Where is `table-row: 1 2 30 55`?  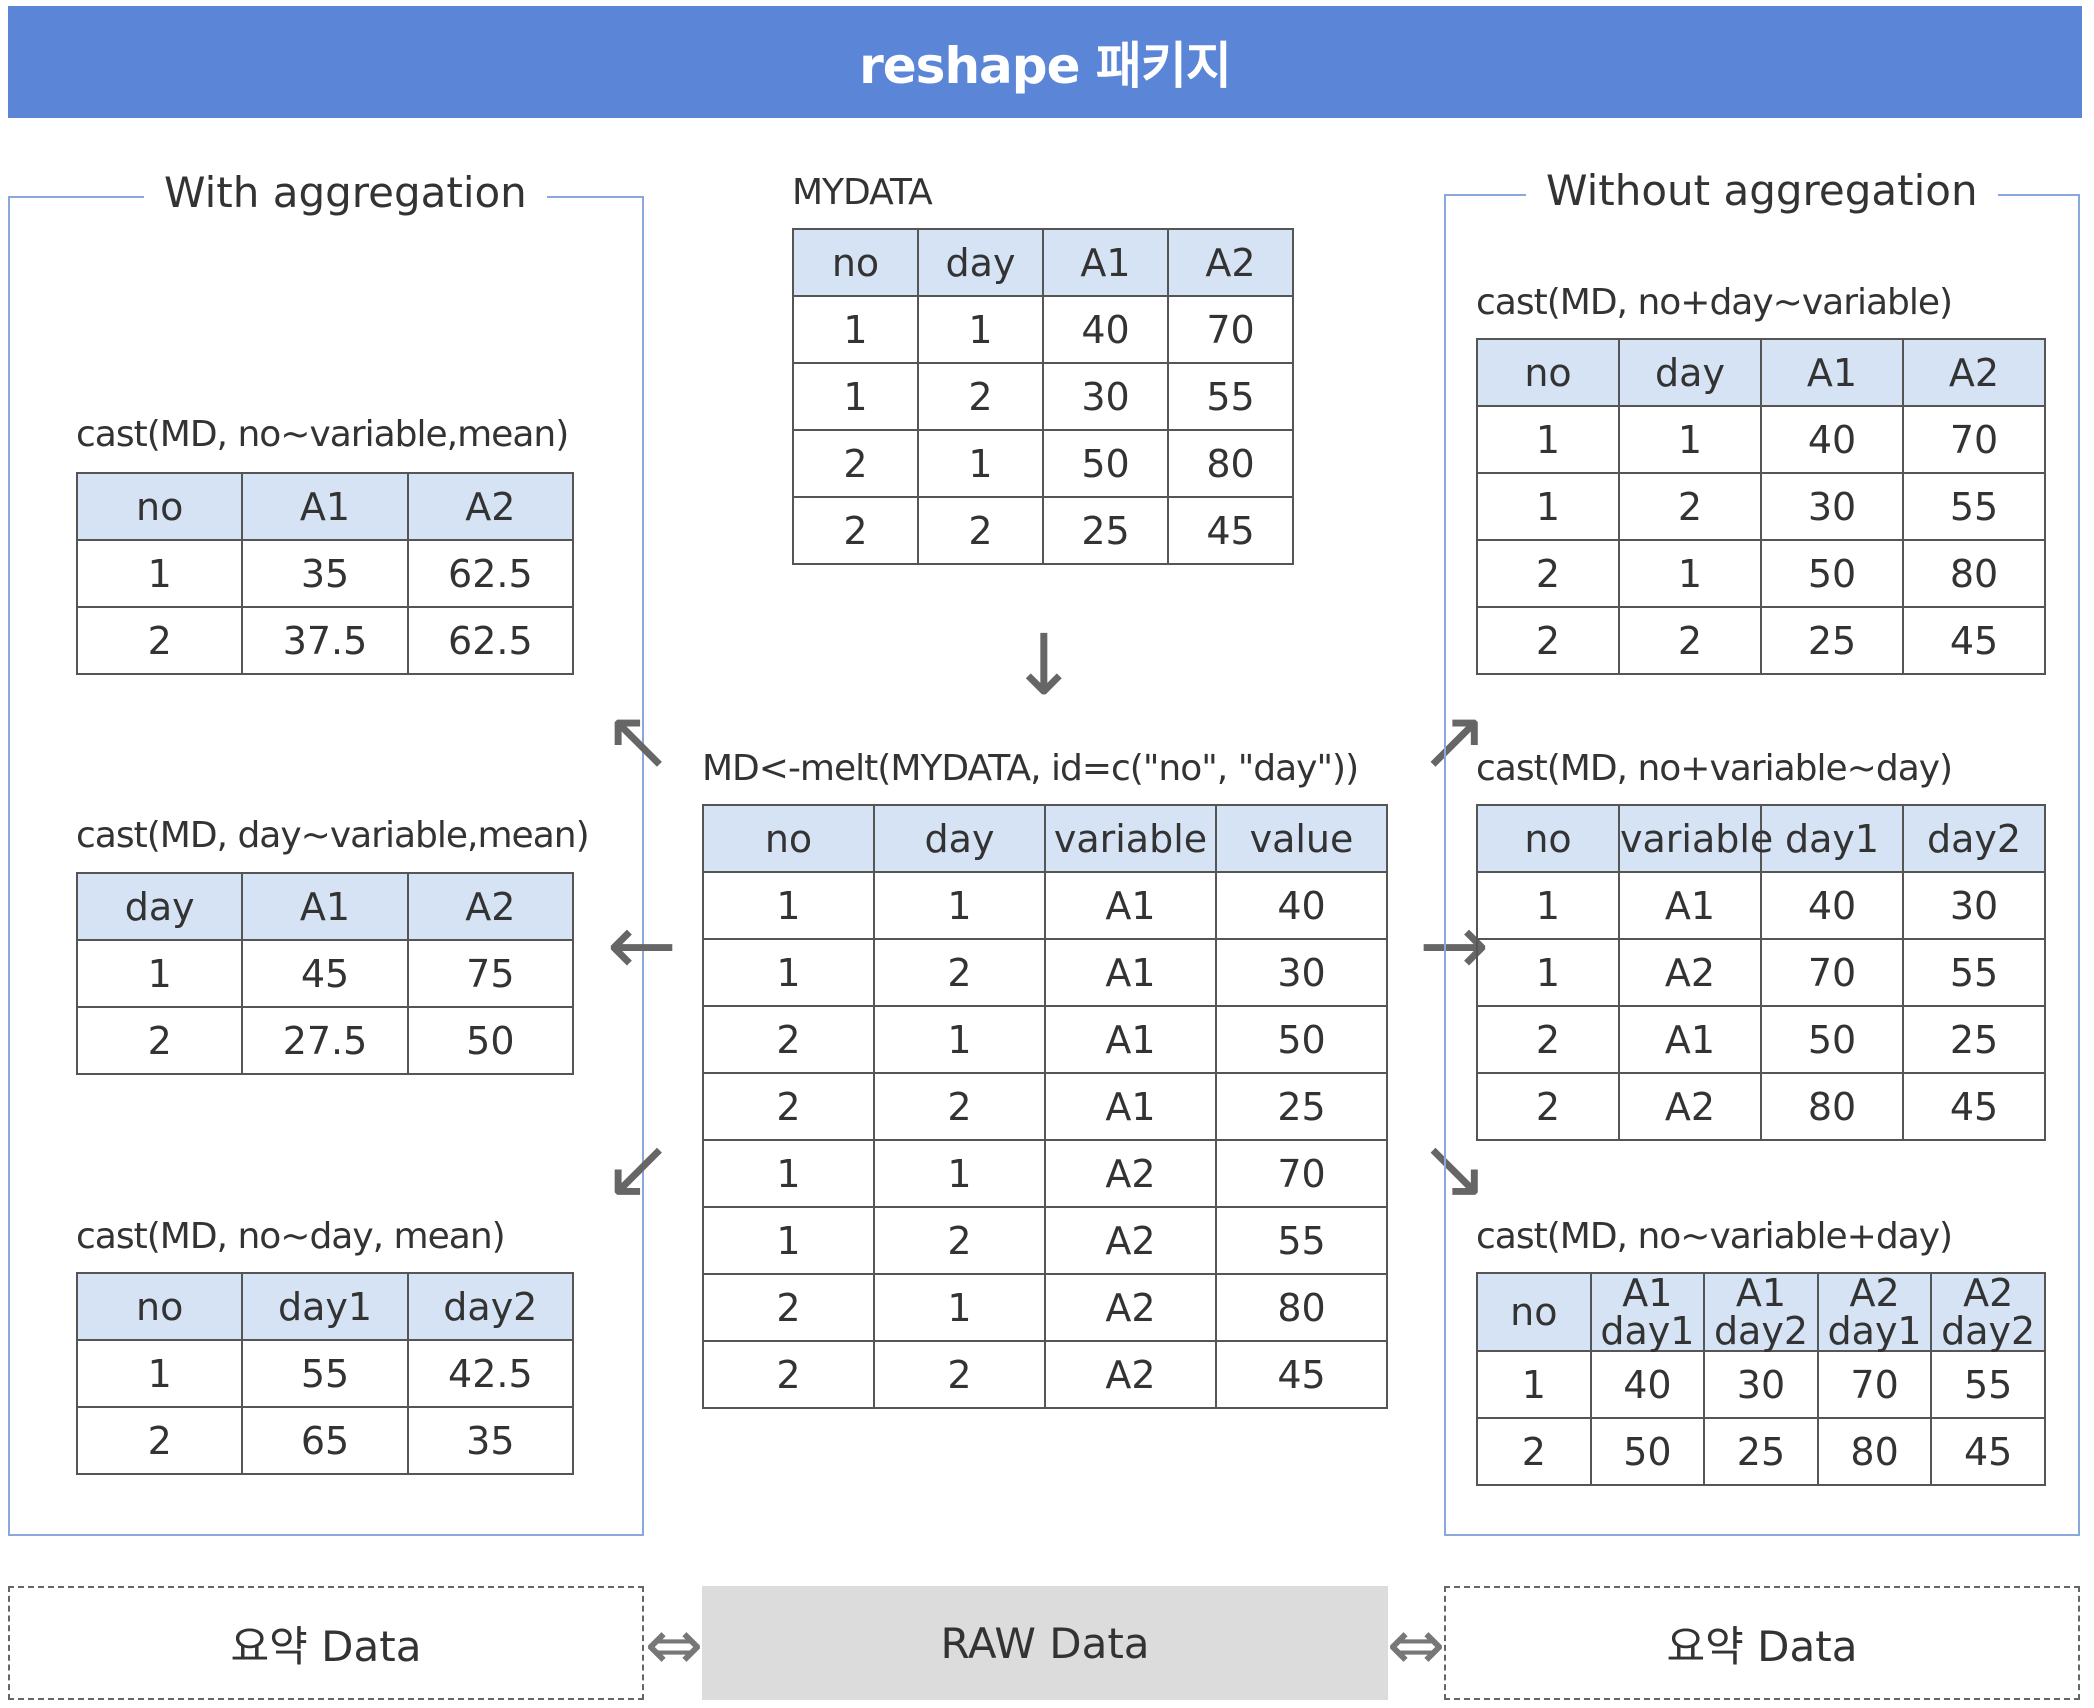
table-row: 1 2 30 55 is located at coordinates (1043, 396).